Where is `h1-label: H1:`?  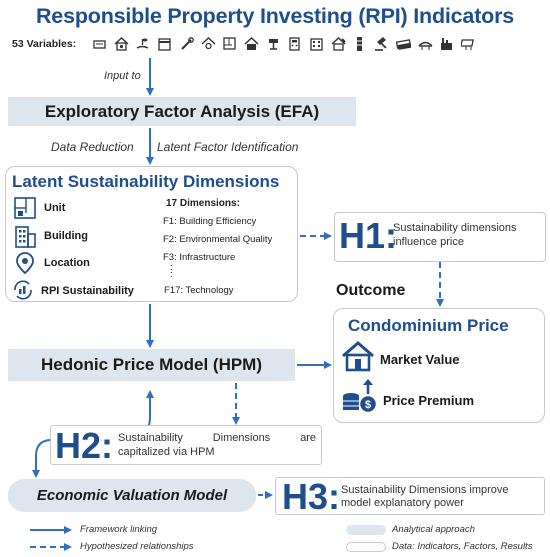 h1-label: H1: is located at coordinates (368, 235).